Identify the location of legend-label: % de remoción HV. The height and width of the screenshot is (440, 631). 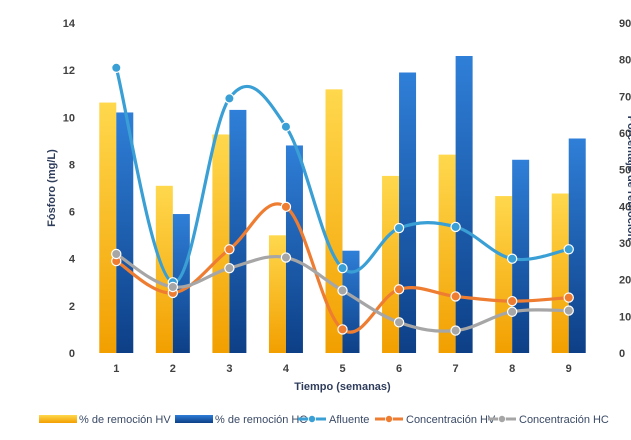
(125, 420).